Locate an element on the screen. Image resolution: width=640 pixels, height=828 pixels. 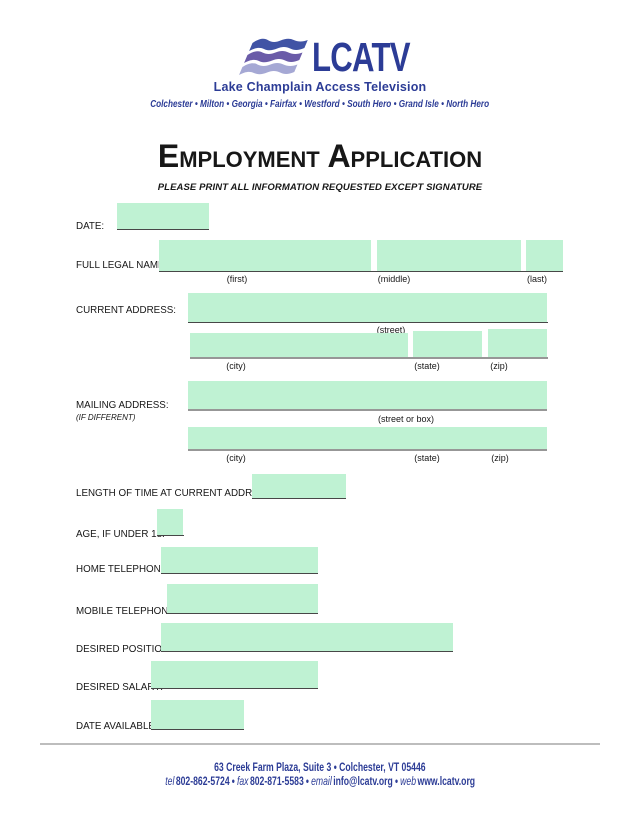
mailing-address-sublabel: (IF DIFFERENT) is located at coordinates (106, 417).